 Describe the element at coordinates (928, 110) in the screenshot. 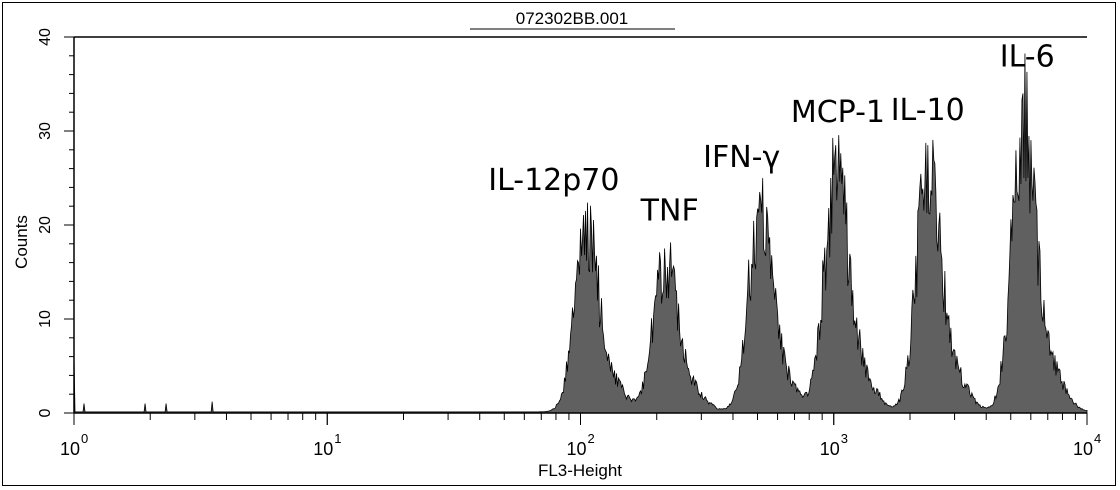

I see `peak-label: IL-10` at that location.